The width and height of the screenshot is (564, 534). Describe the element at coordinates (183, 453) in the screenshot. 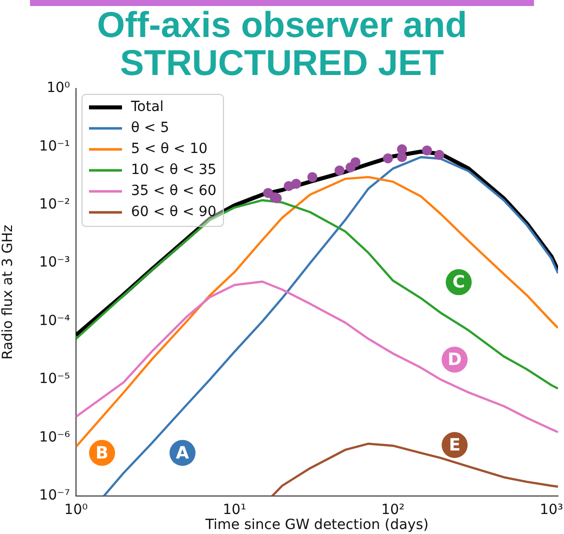

I see `annotation: A` at that location.